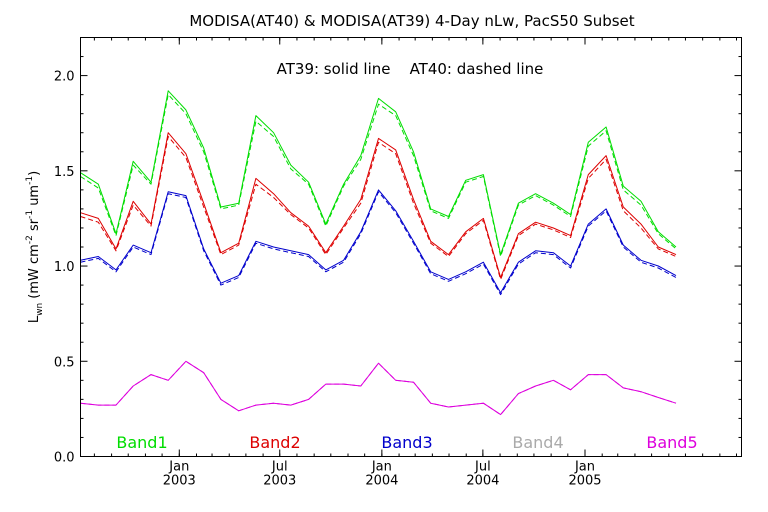 Image resolution: width=768 pixels, height=512 pixels. What do you see at coordinates (141, 442) in the screenshot?
I see `legend-band1: Band1` at bounding box center [141, 442].